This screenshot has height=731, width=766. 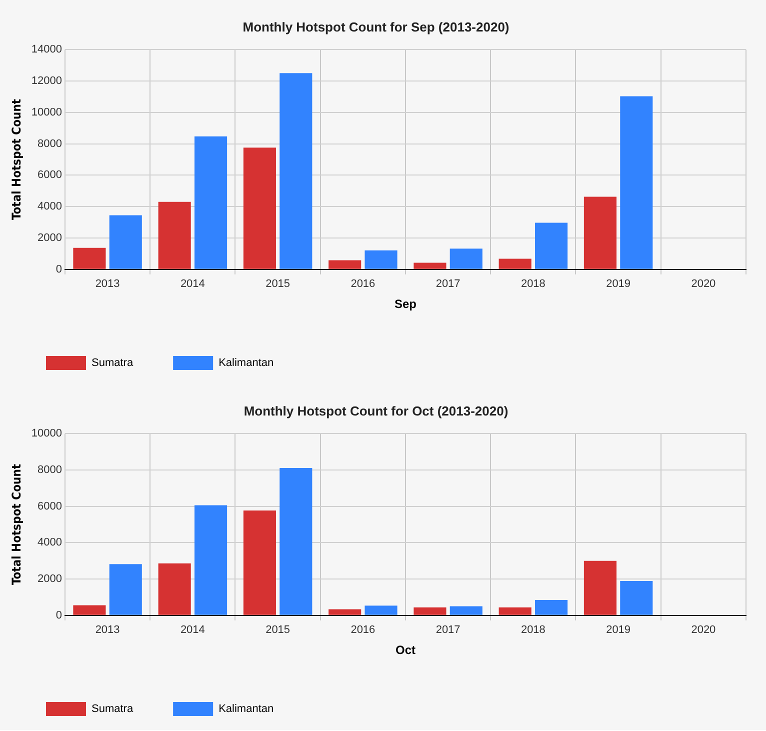 What do you see at coordinates (46, 50) in the screenshot?
I see `y-tick-label: 14000` at bounding box center [46, 50].